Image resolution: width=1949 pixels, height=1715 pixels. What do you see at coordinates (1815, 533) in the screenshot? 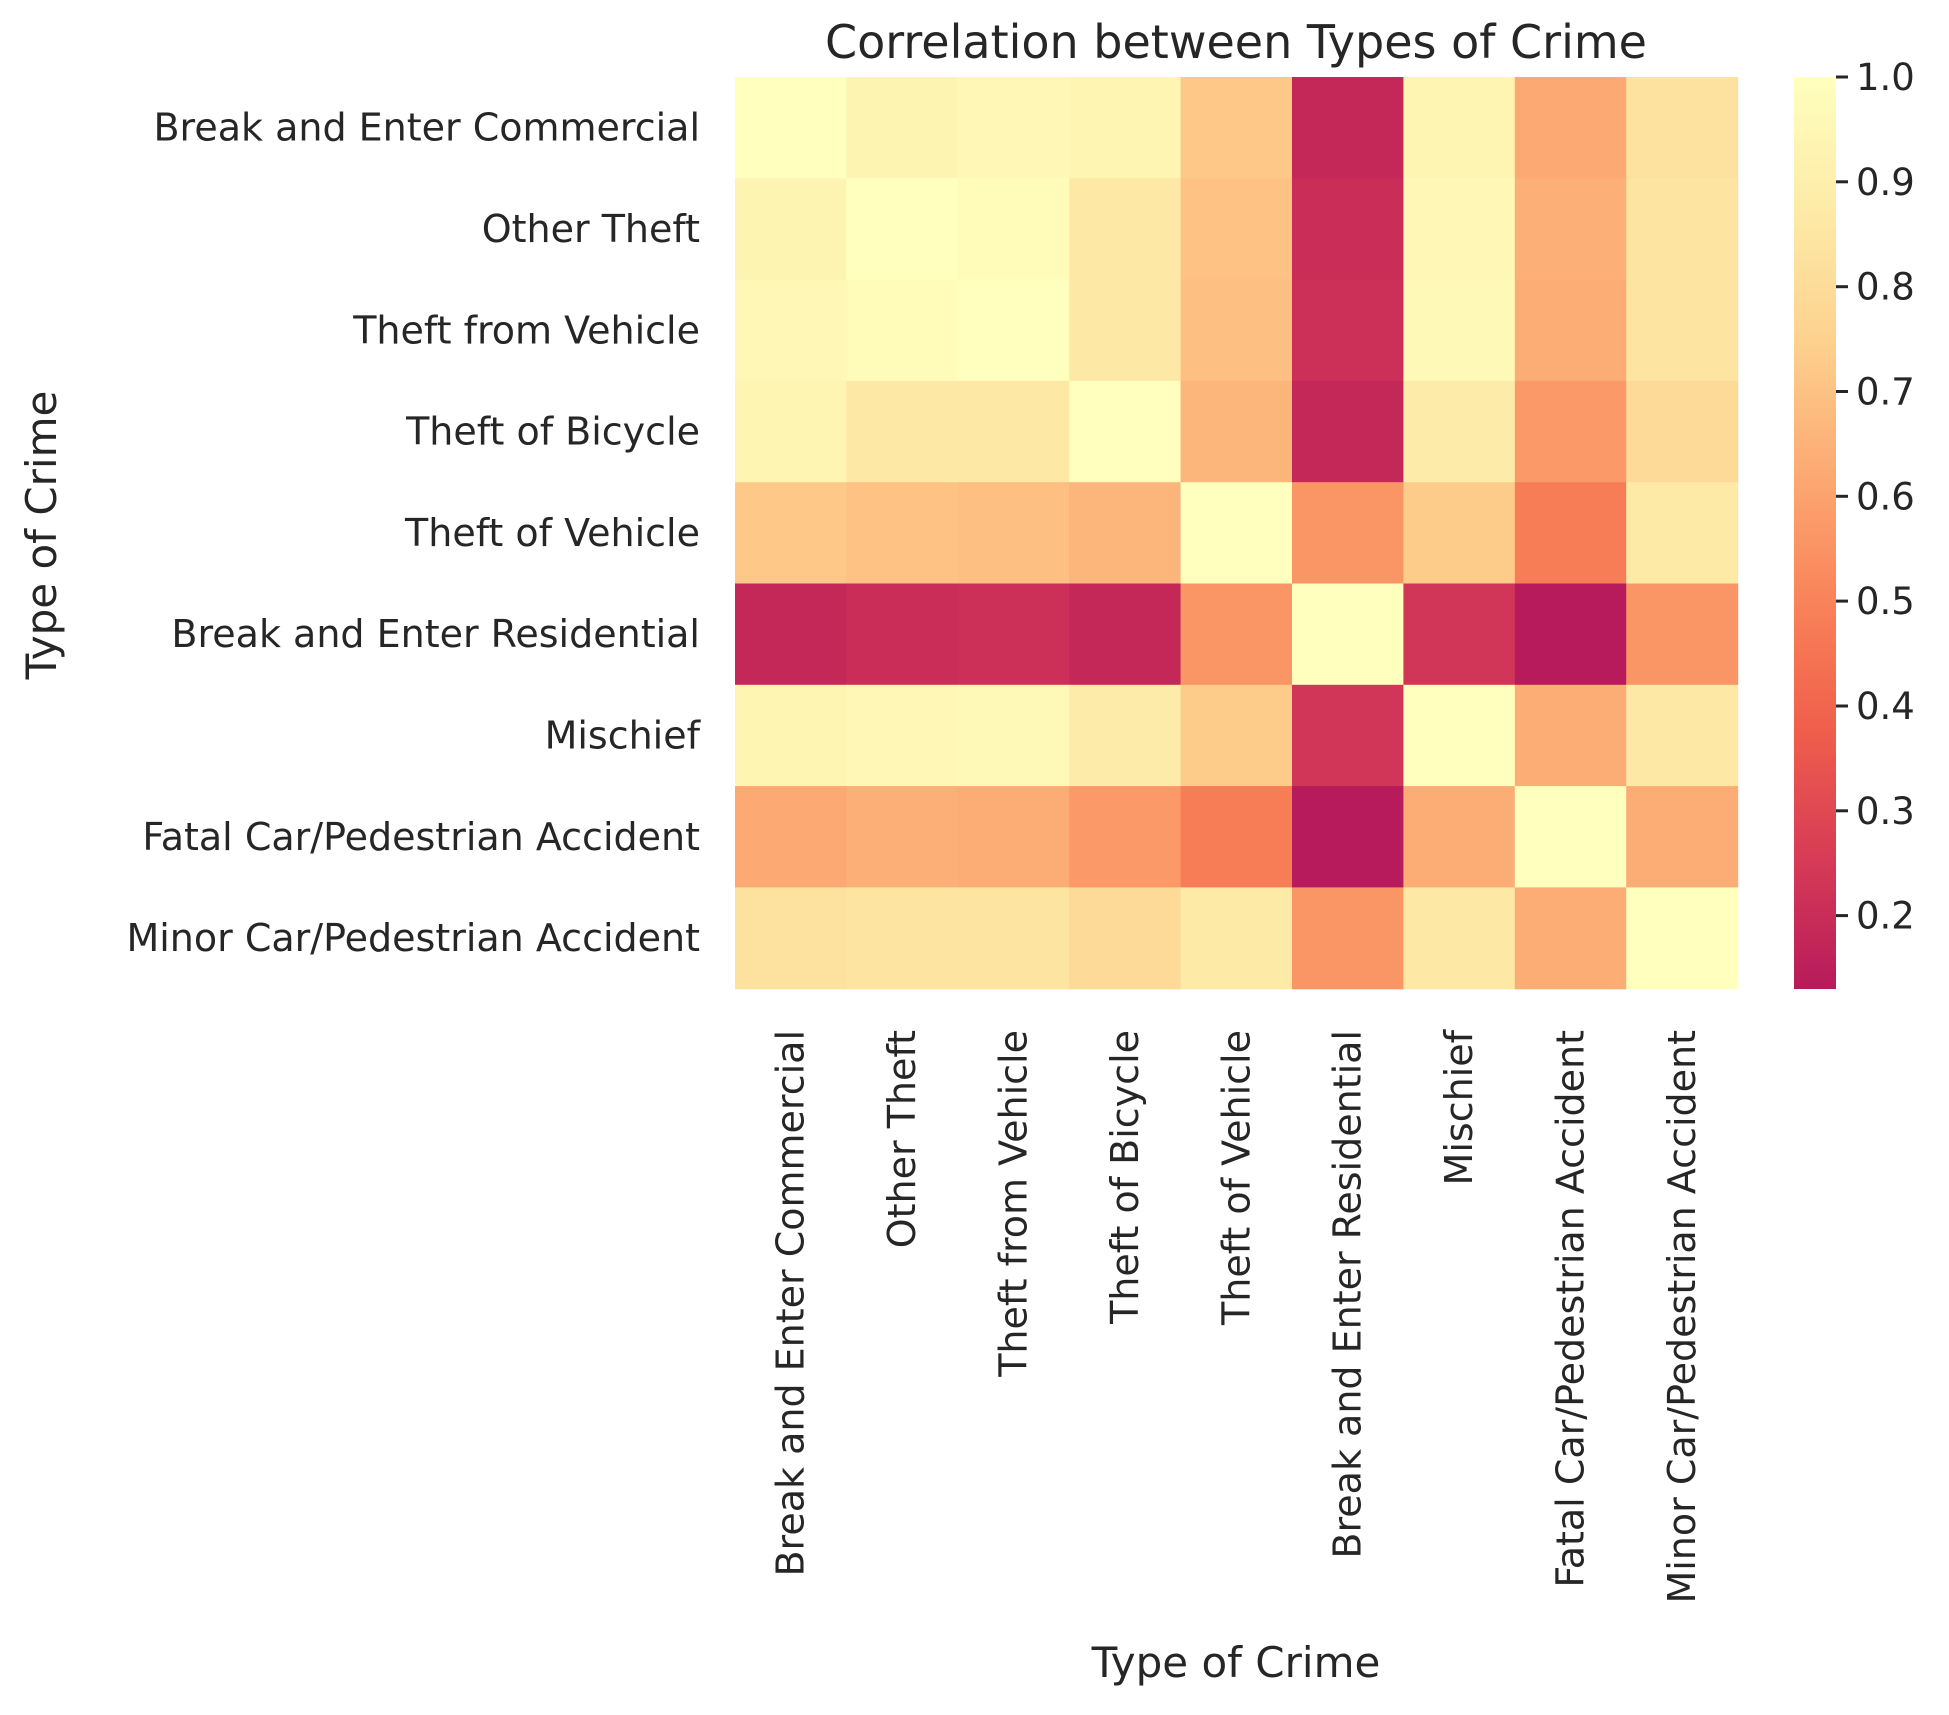
I see `colorbar` at bounding box center [1815, 533].